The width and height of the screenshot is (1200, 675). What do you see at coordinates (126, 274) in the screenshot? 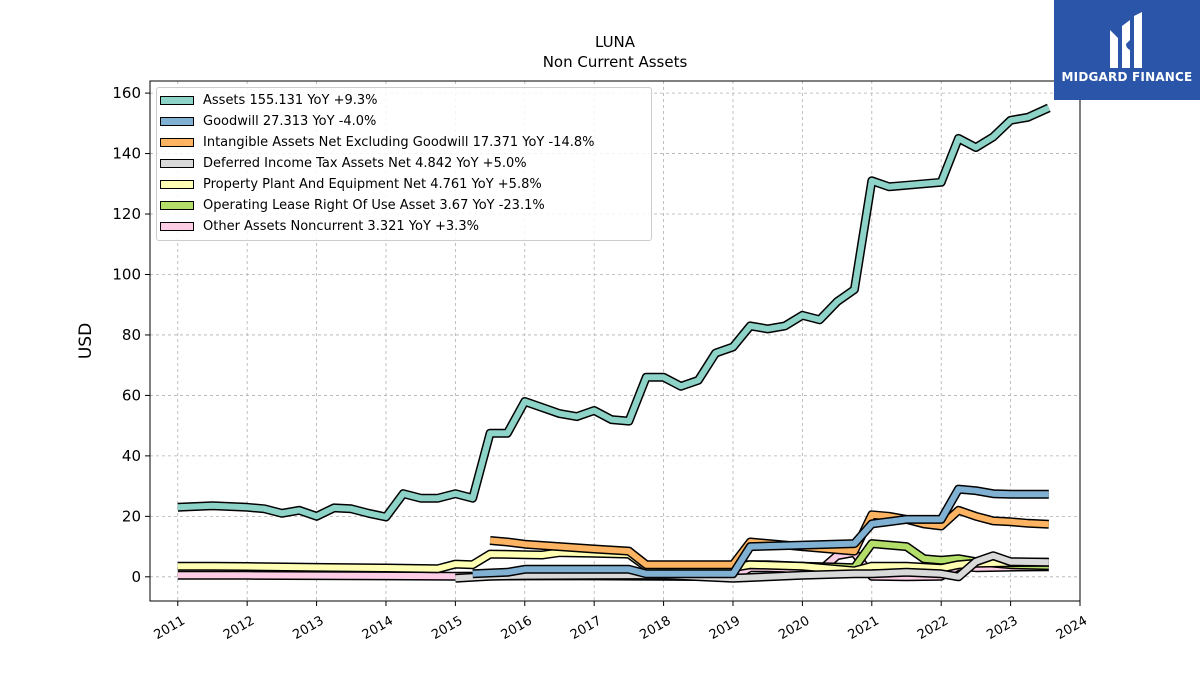
I see `y-tick-label: 100` at bounding box center [126, 274].